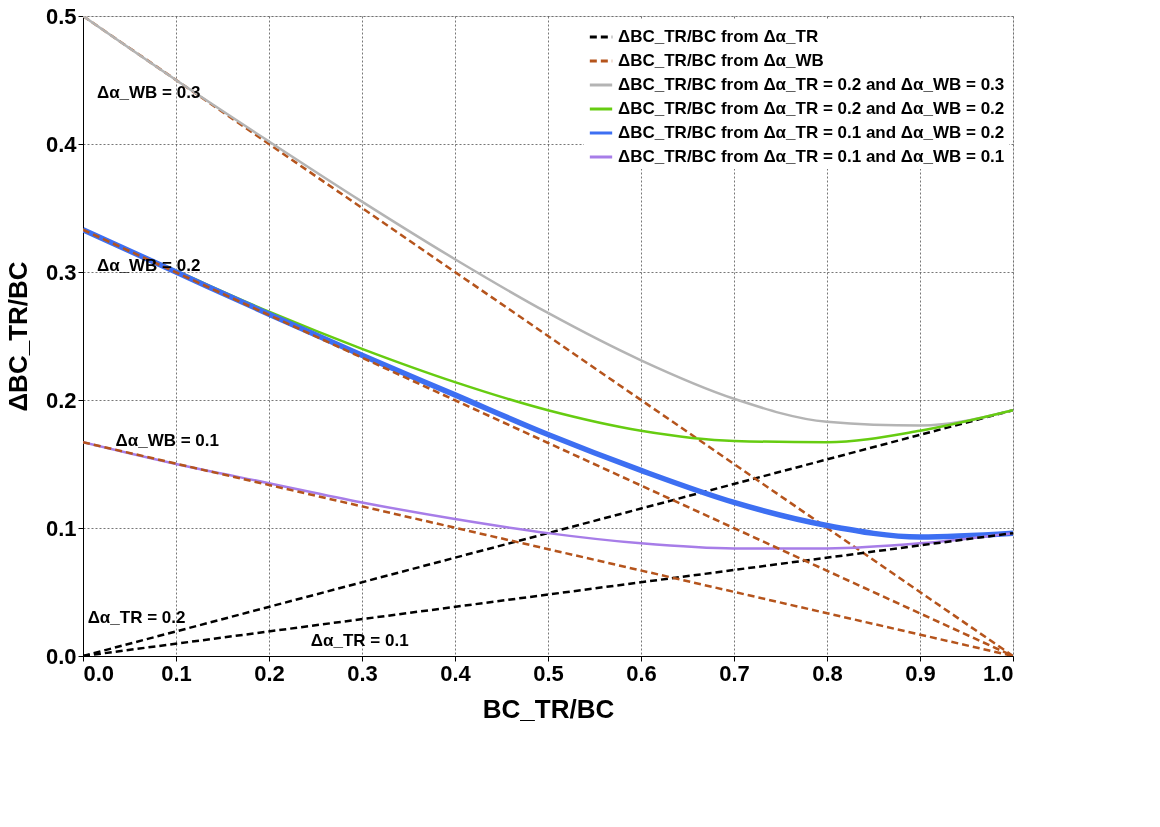 This screenshot has height=827, width=1160. I want to click on x-axis-title: BC_TR/BC, so click(548, 708).